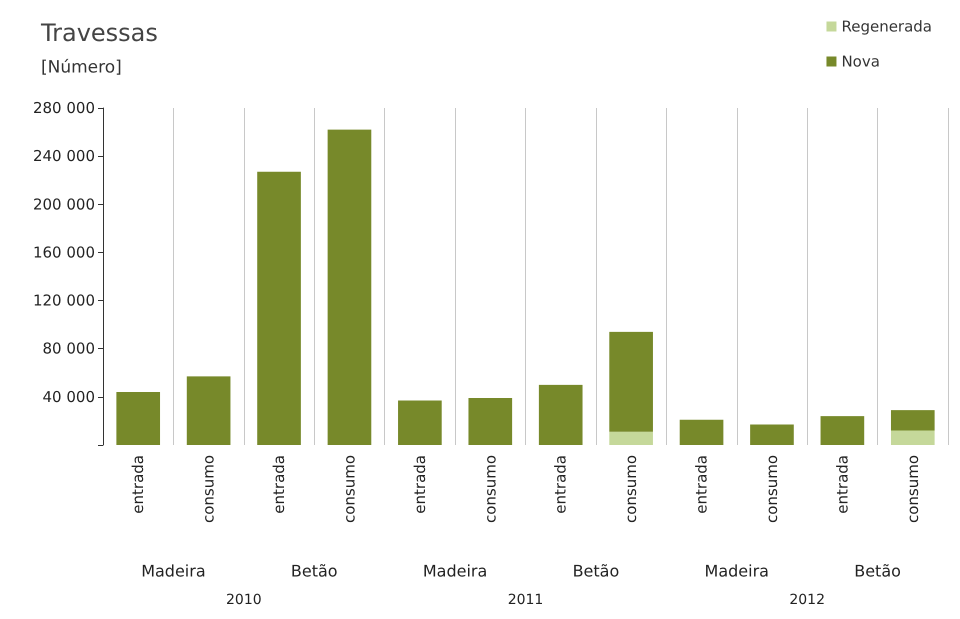  I want to click on y-tick-label: 120 000, so click(63, 301).